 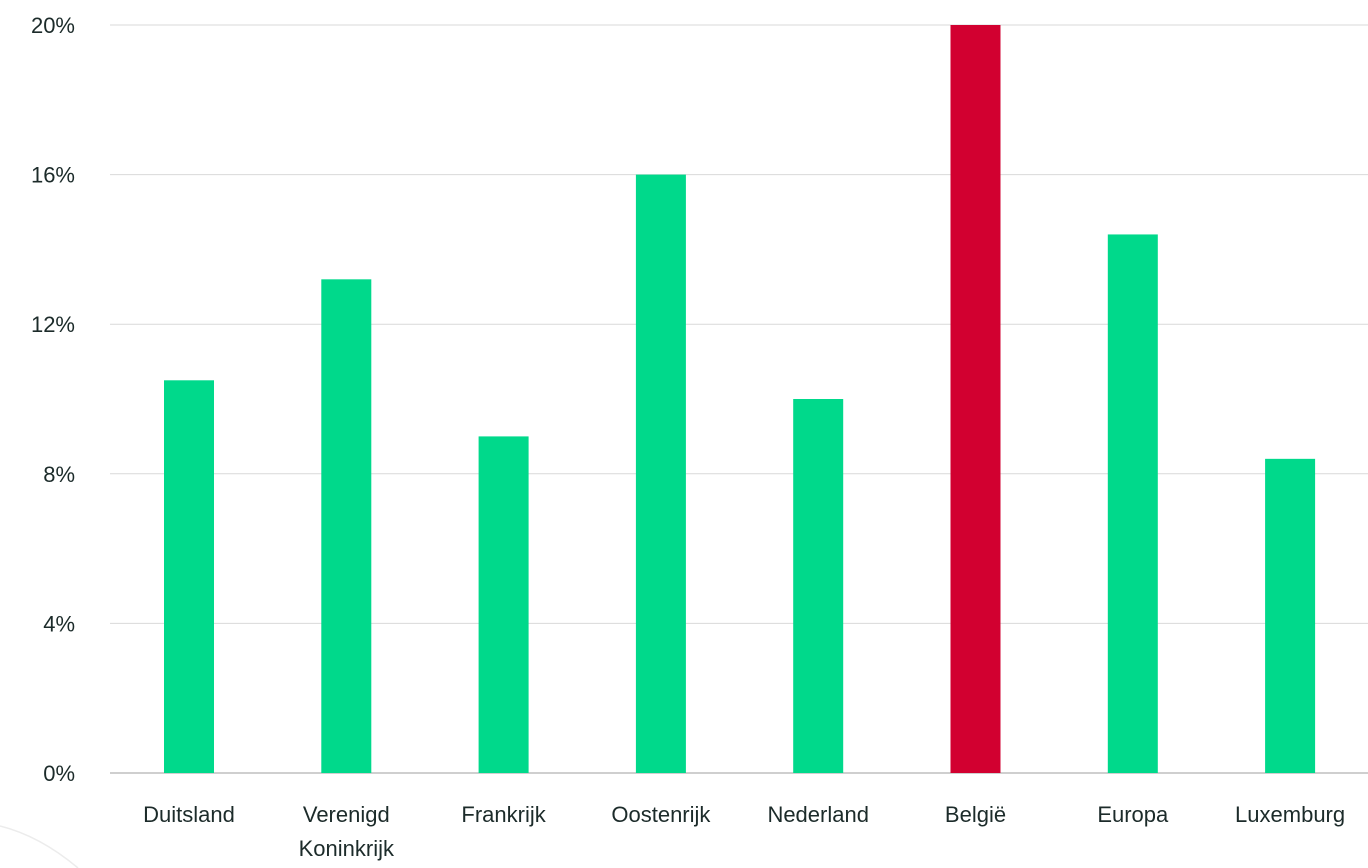 I want to click on y-tick-label: 8%, so click(x=59, y=474).